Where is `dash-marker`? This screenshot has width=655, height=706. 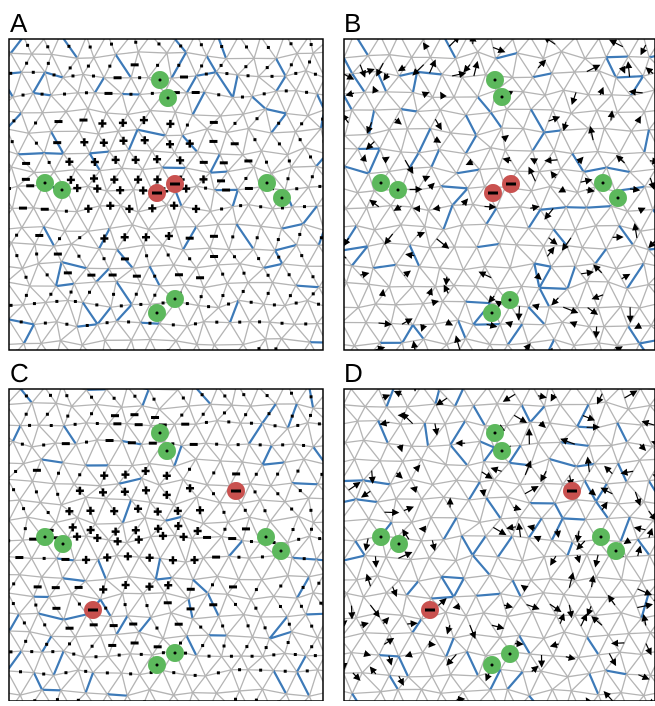
dash-marker is located at coordinates (179, 274).